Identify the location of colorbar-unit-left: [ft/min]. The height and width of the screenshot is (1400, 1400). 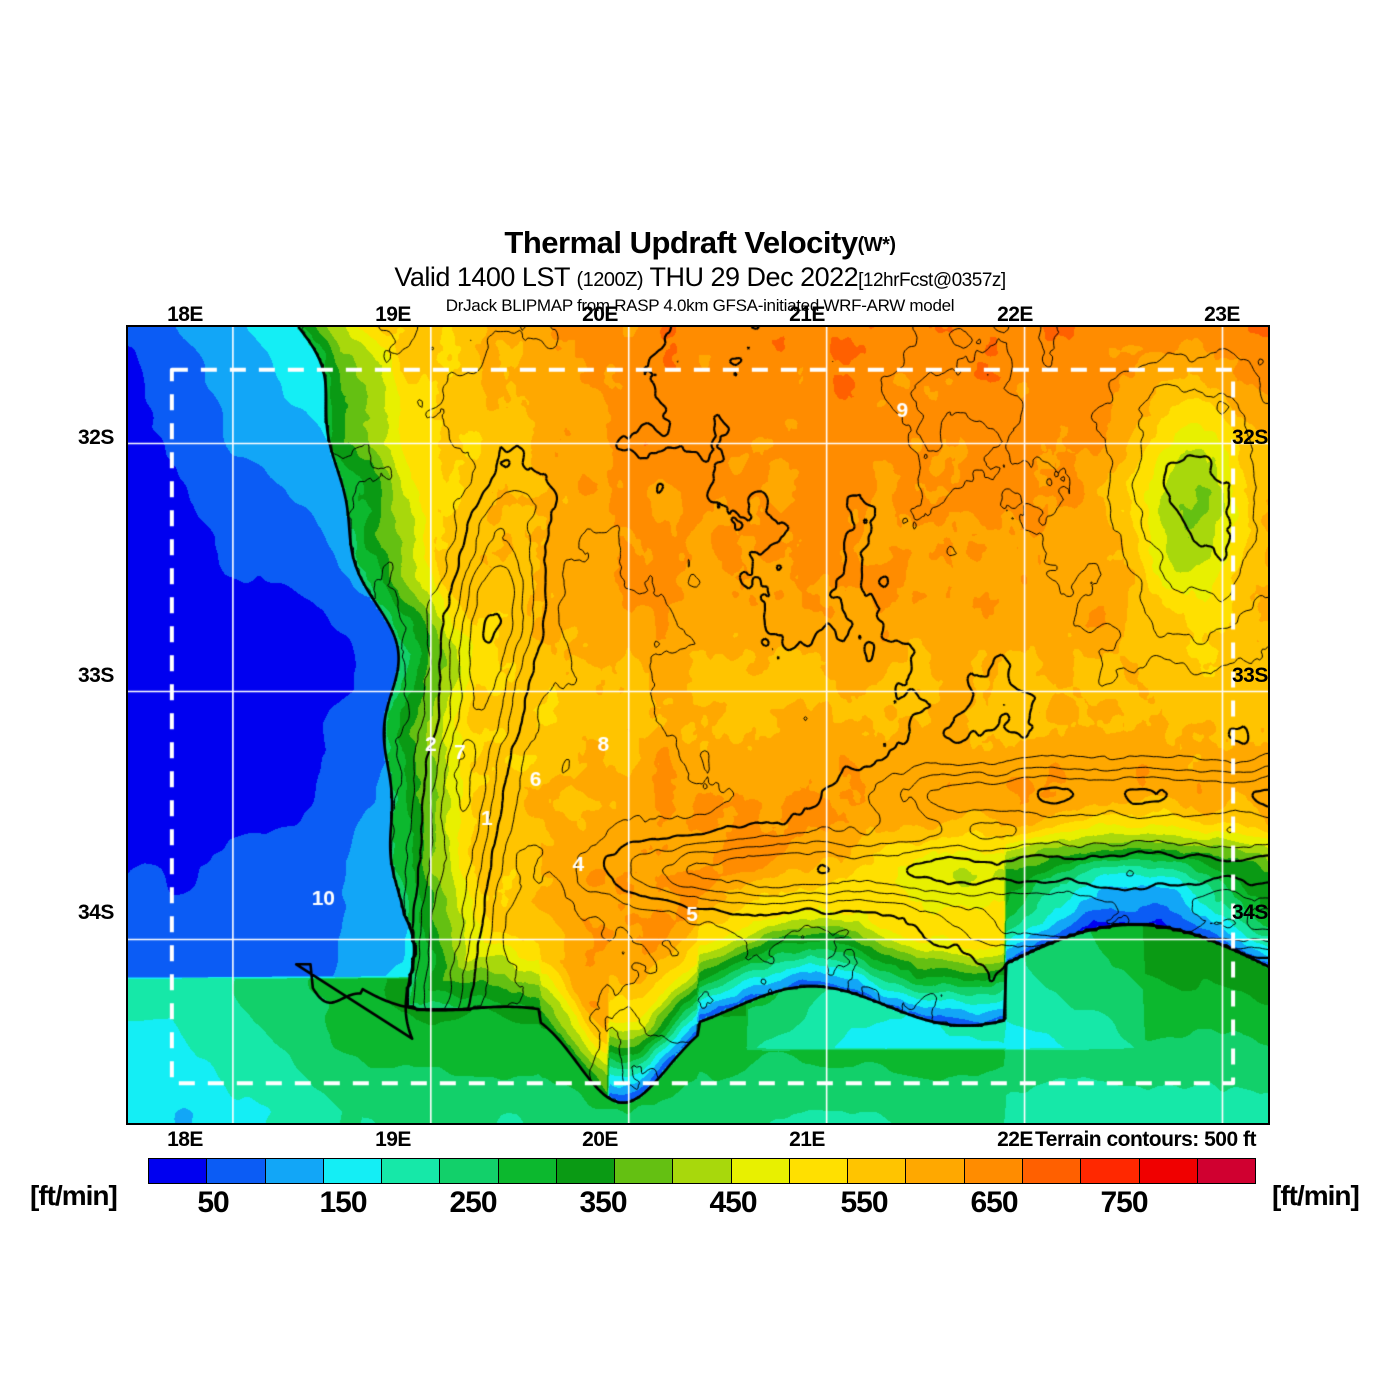
(74, 1195).